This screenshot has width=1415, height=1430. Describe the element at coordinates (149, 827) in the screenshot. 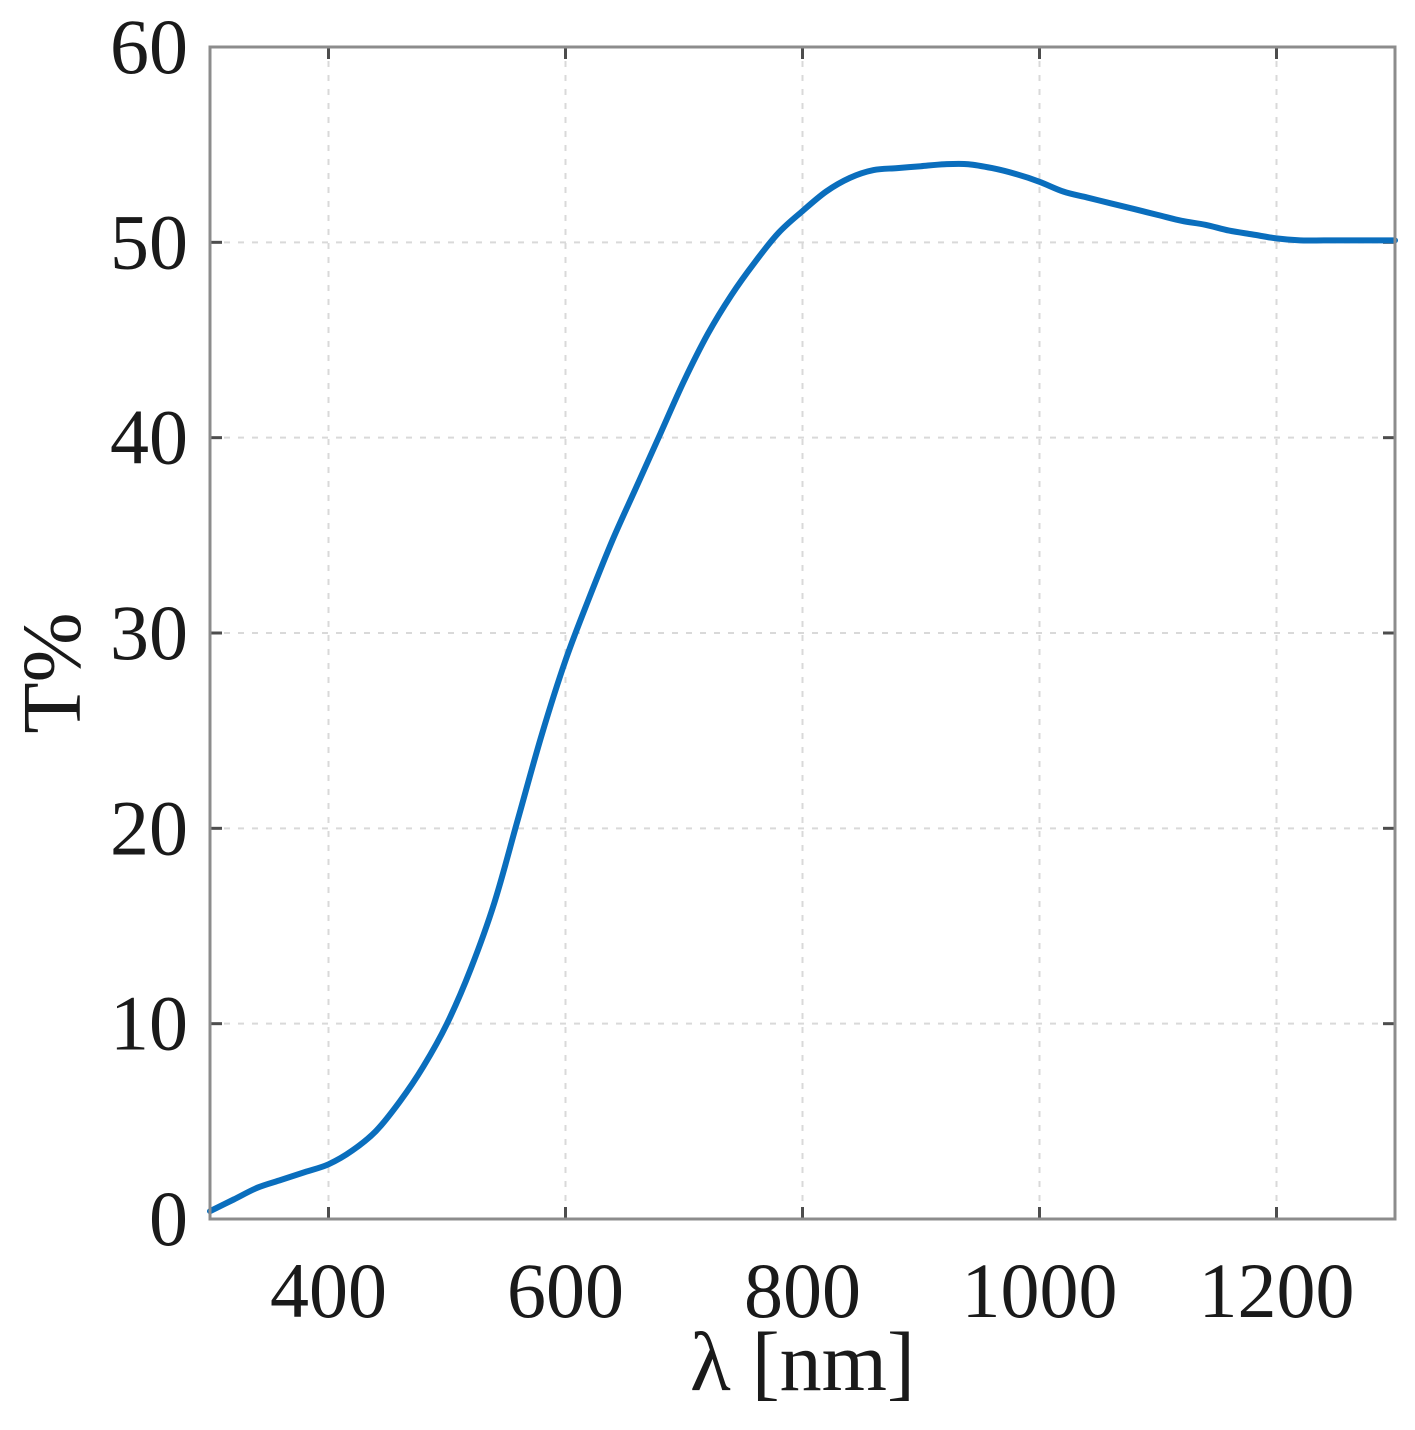

I see `y-tick-label: 20` at that location.